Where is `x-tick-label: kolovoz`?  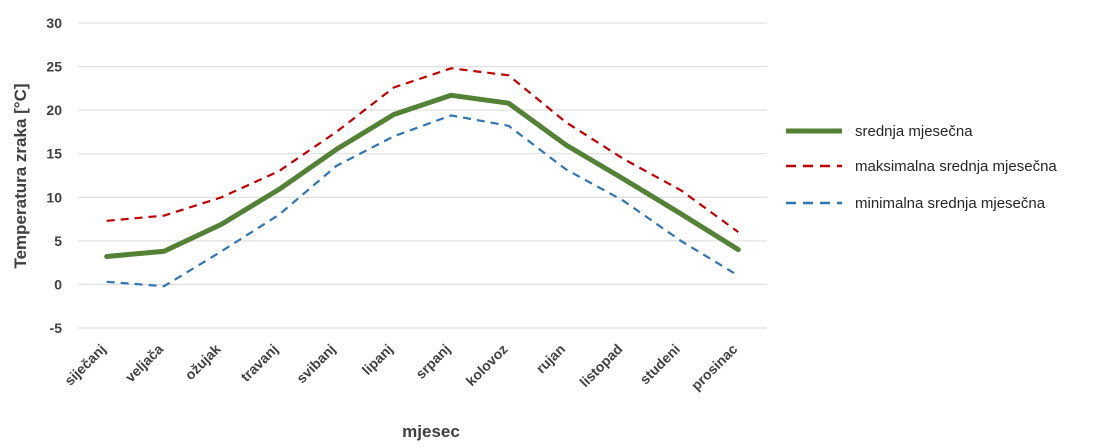
x-tick-label: kolovoz is located at coordinates (487, 365).